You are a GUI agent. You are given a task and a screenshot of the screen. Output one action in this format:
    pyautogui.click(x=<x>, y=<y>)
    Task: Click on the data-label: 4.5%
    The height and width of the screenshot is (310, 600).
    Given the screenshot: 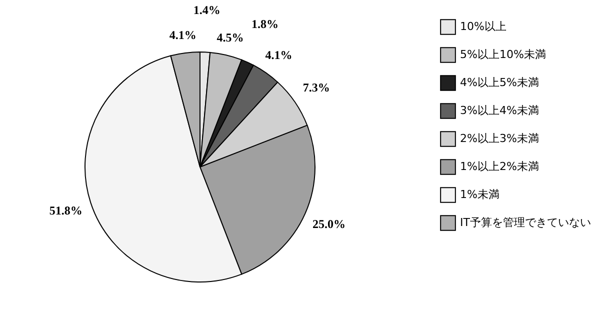 What is the action you would take?
    pyautogui.click(x=230, y=37)
    